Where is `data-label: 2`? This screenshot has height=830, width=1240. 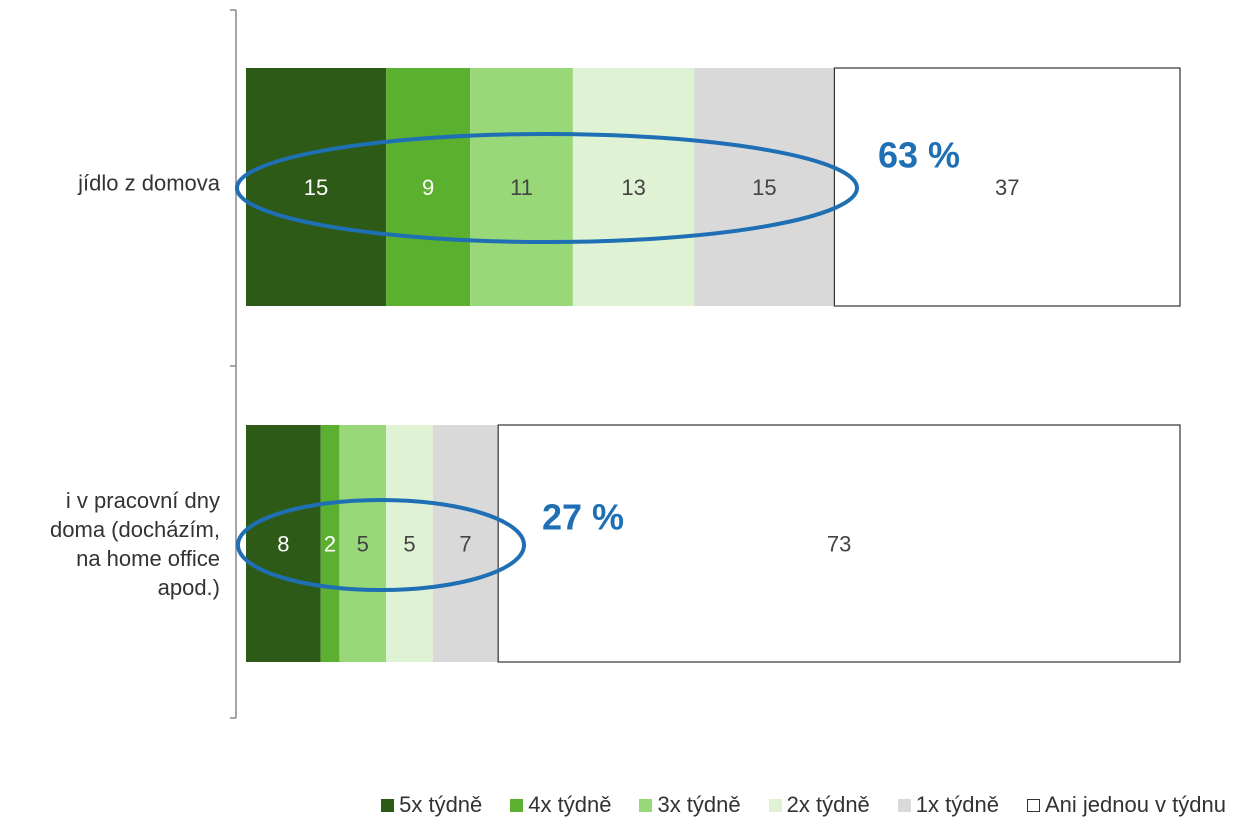
data-label: 2 is located at coordinates (330, 543).